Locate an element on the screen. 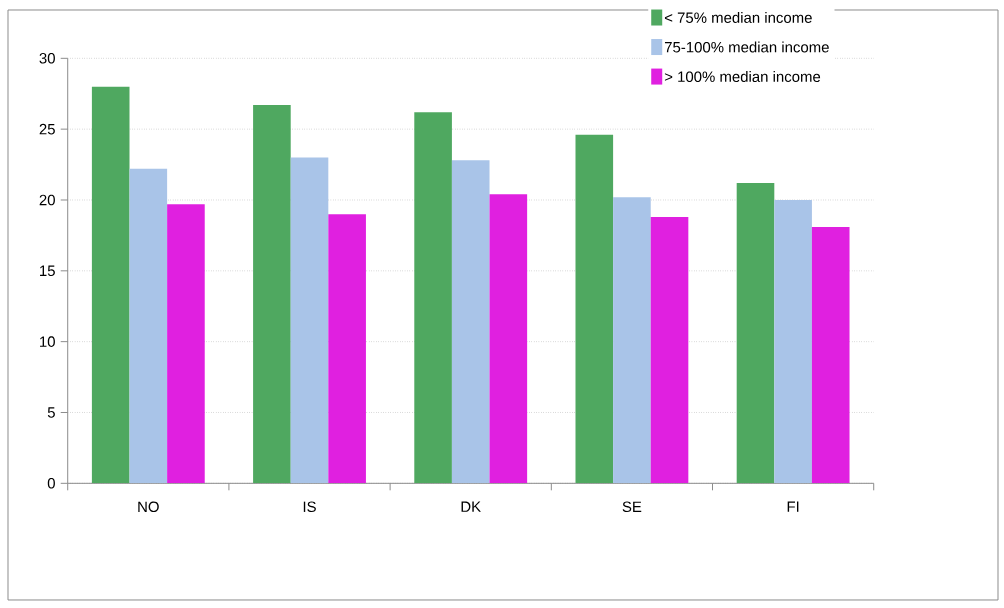  x-tick-label: FI is located at coordinates (793, 506).